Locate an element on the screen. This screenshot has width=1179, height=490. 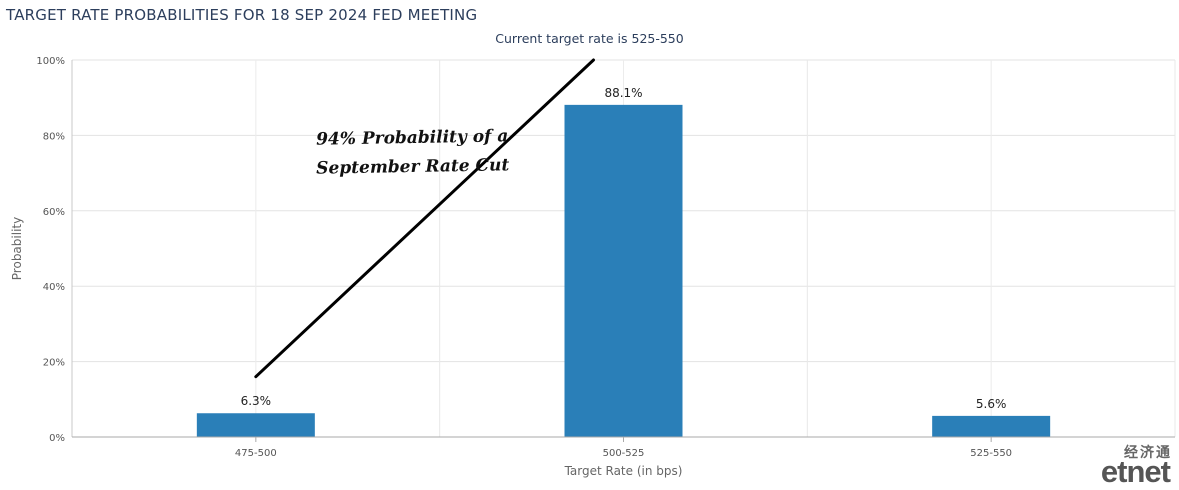
bar-data-label: 5.6% is located at coordinates (991, 404).